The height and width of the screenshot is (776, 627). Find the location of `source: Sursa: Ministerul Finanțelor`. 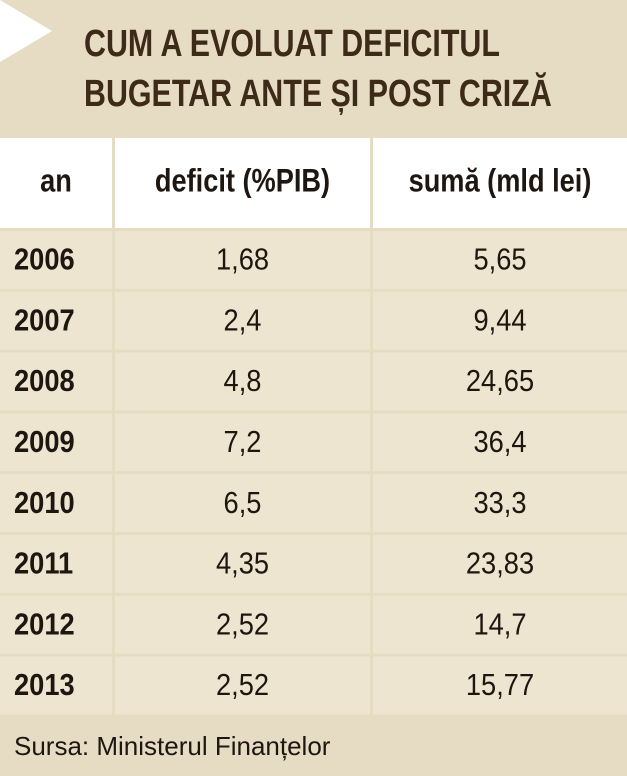

source: Sursa: Ministerul Finanțelor is located at coordinates (172, 746).